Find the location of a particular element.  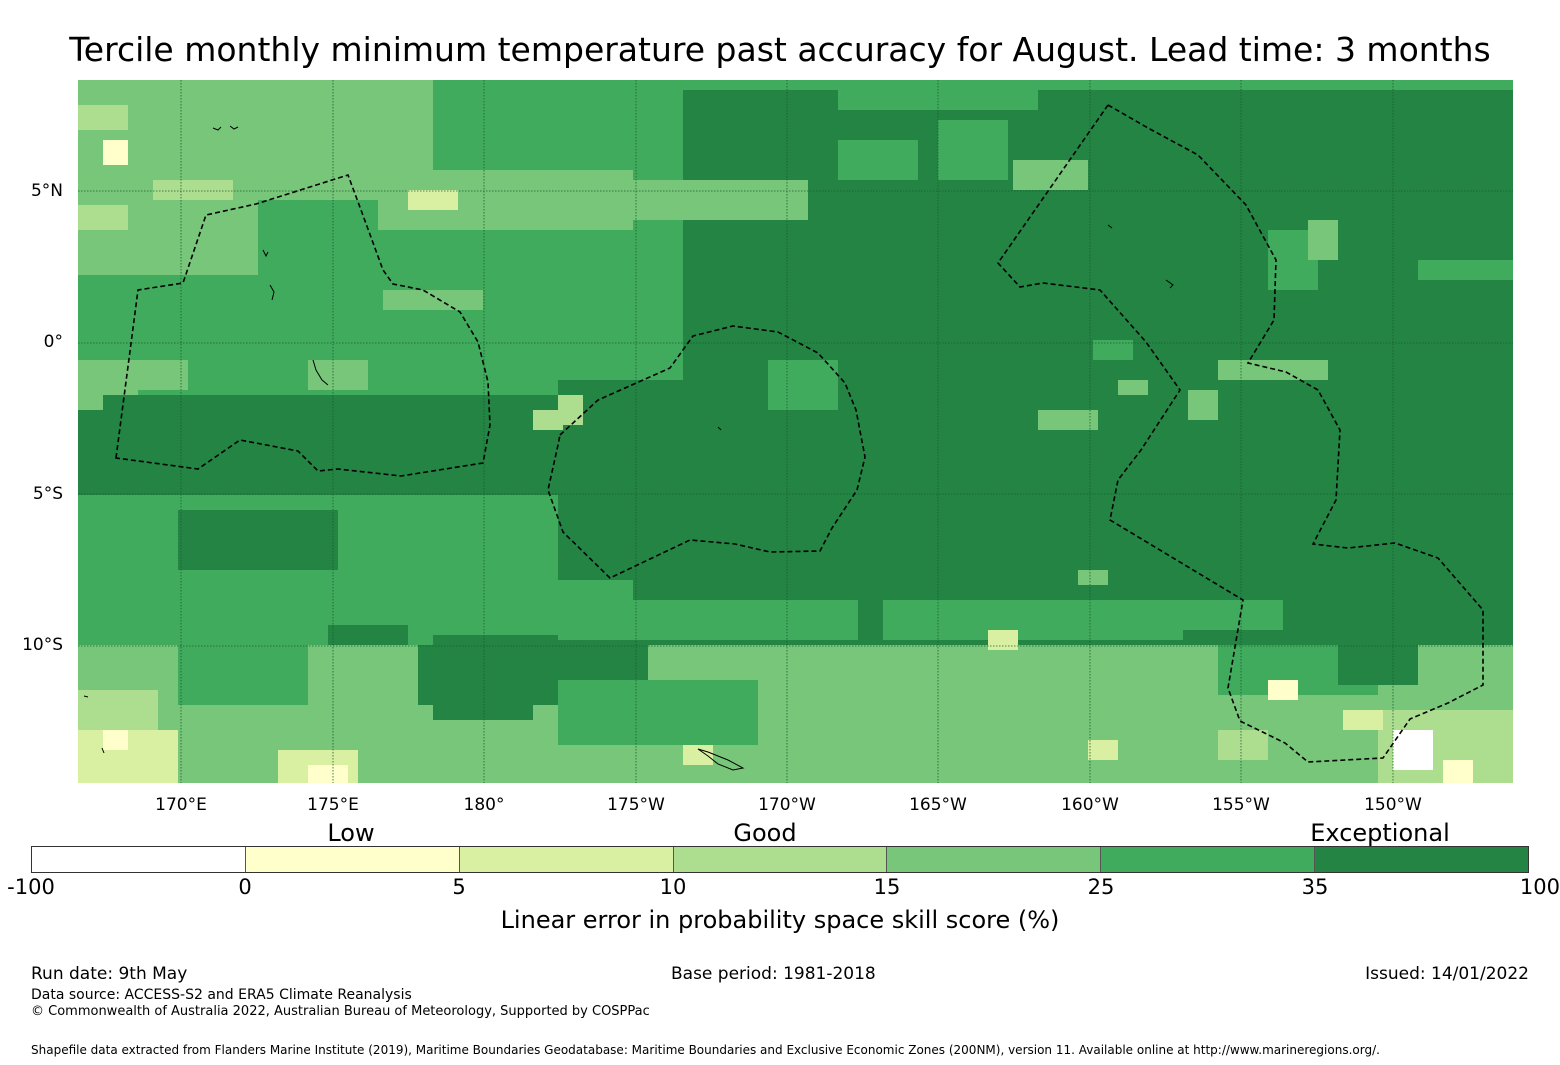

eez-boundary-tokelau-samoa is located at coordinates (706, 452).